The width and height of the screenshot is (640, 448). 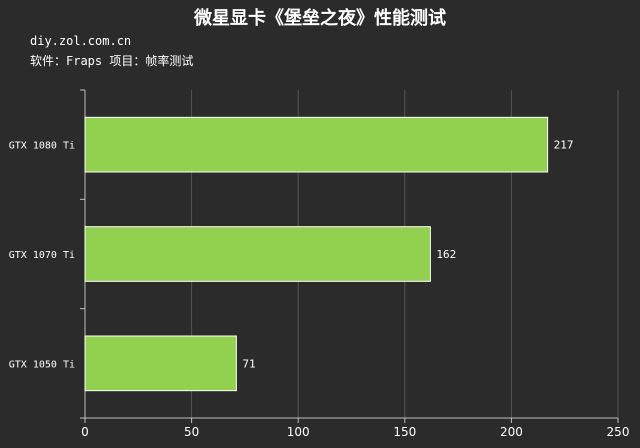 What do you see at coordinates (298, 432) in the screenshot?
I see `x-tick-label-2: 100` at bounding box center [298, 432].